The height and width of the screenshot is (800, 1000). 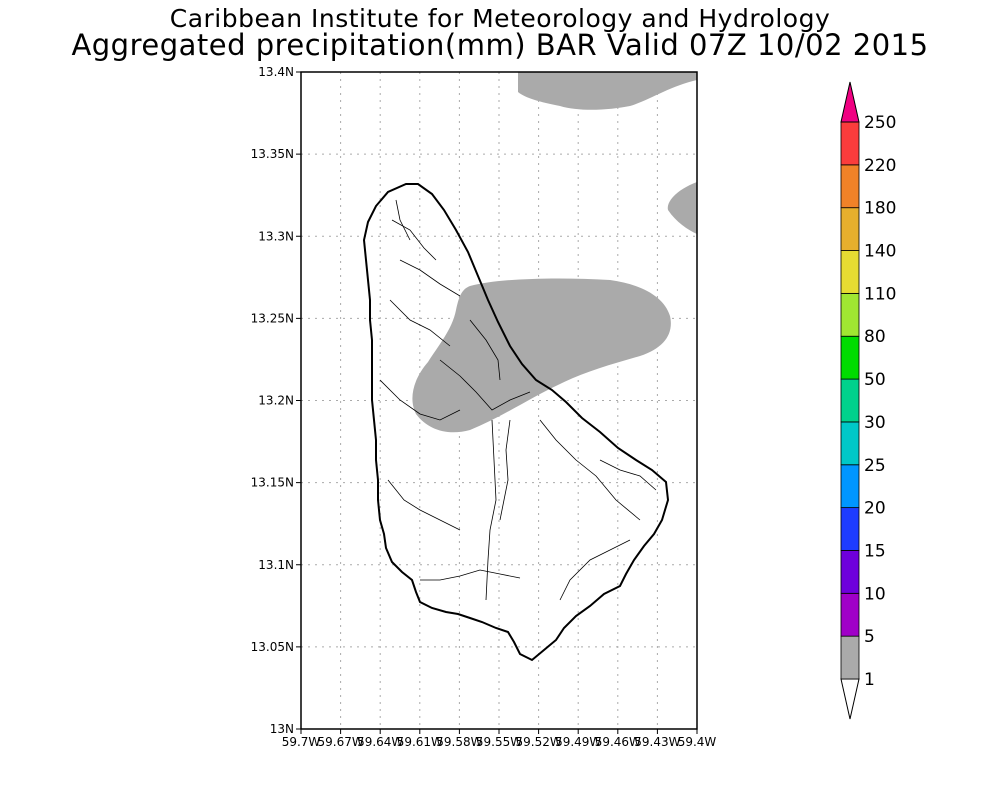 What do you see at coordinates (340, 742) in the screenshot?
I see `x-tick-label: 59.67W` at bounding box center [340, 742].